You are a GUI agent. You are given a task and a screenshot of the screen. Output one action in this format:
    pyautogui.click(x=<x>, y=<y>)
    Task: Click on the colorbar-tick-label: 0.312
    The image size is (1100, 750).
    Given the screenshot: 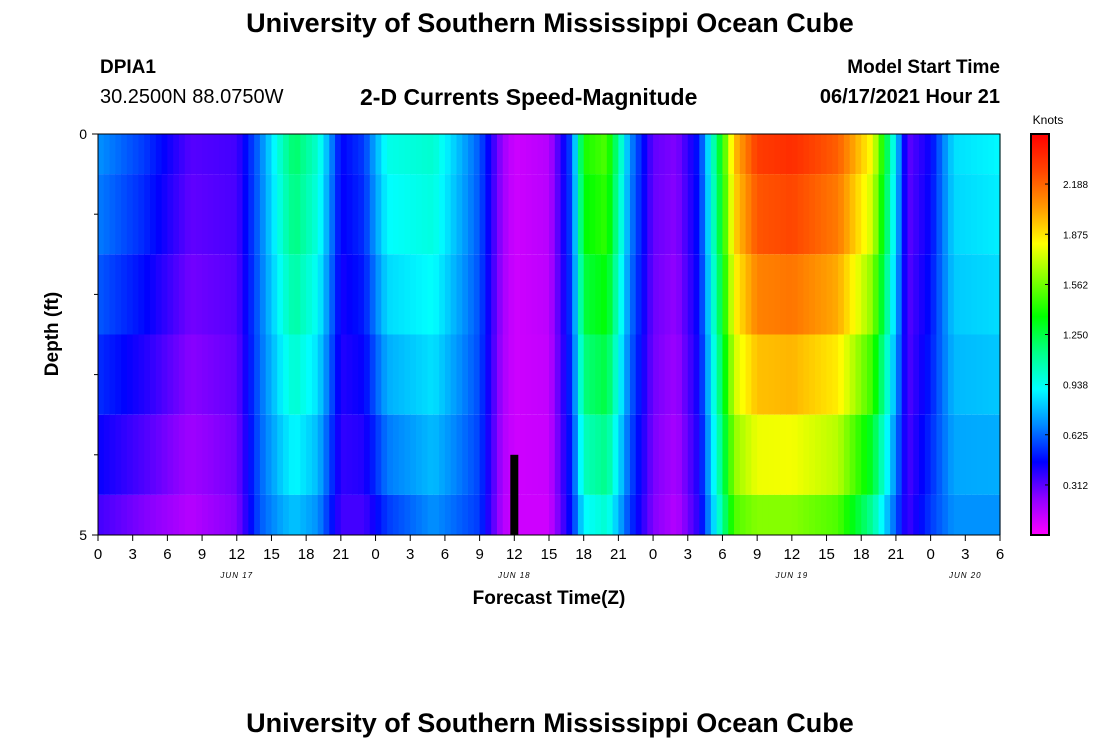 What is the action you would take?
    pyautogui.click(x=1075, y=486)
    